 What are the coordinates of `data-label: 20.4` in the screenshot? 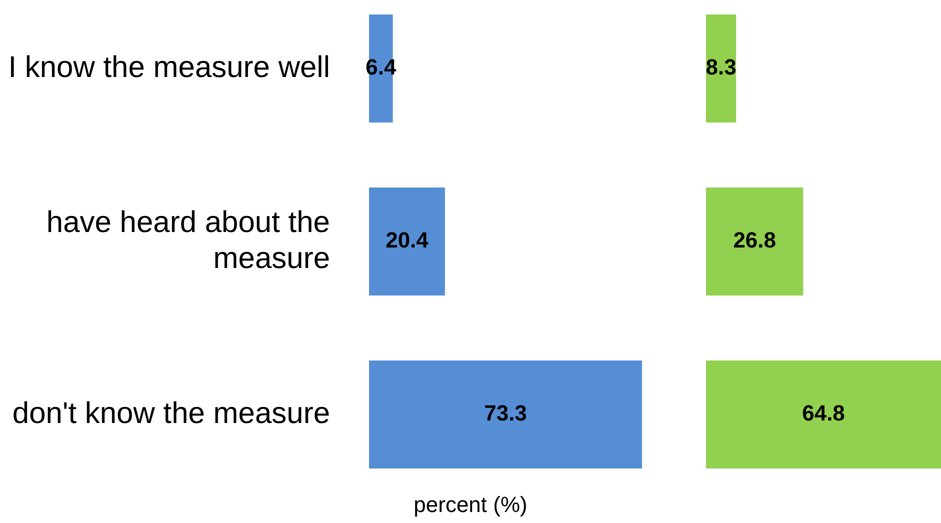 It's located at (408, 240).